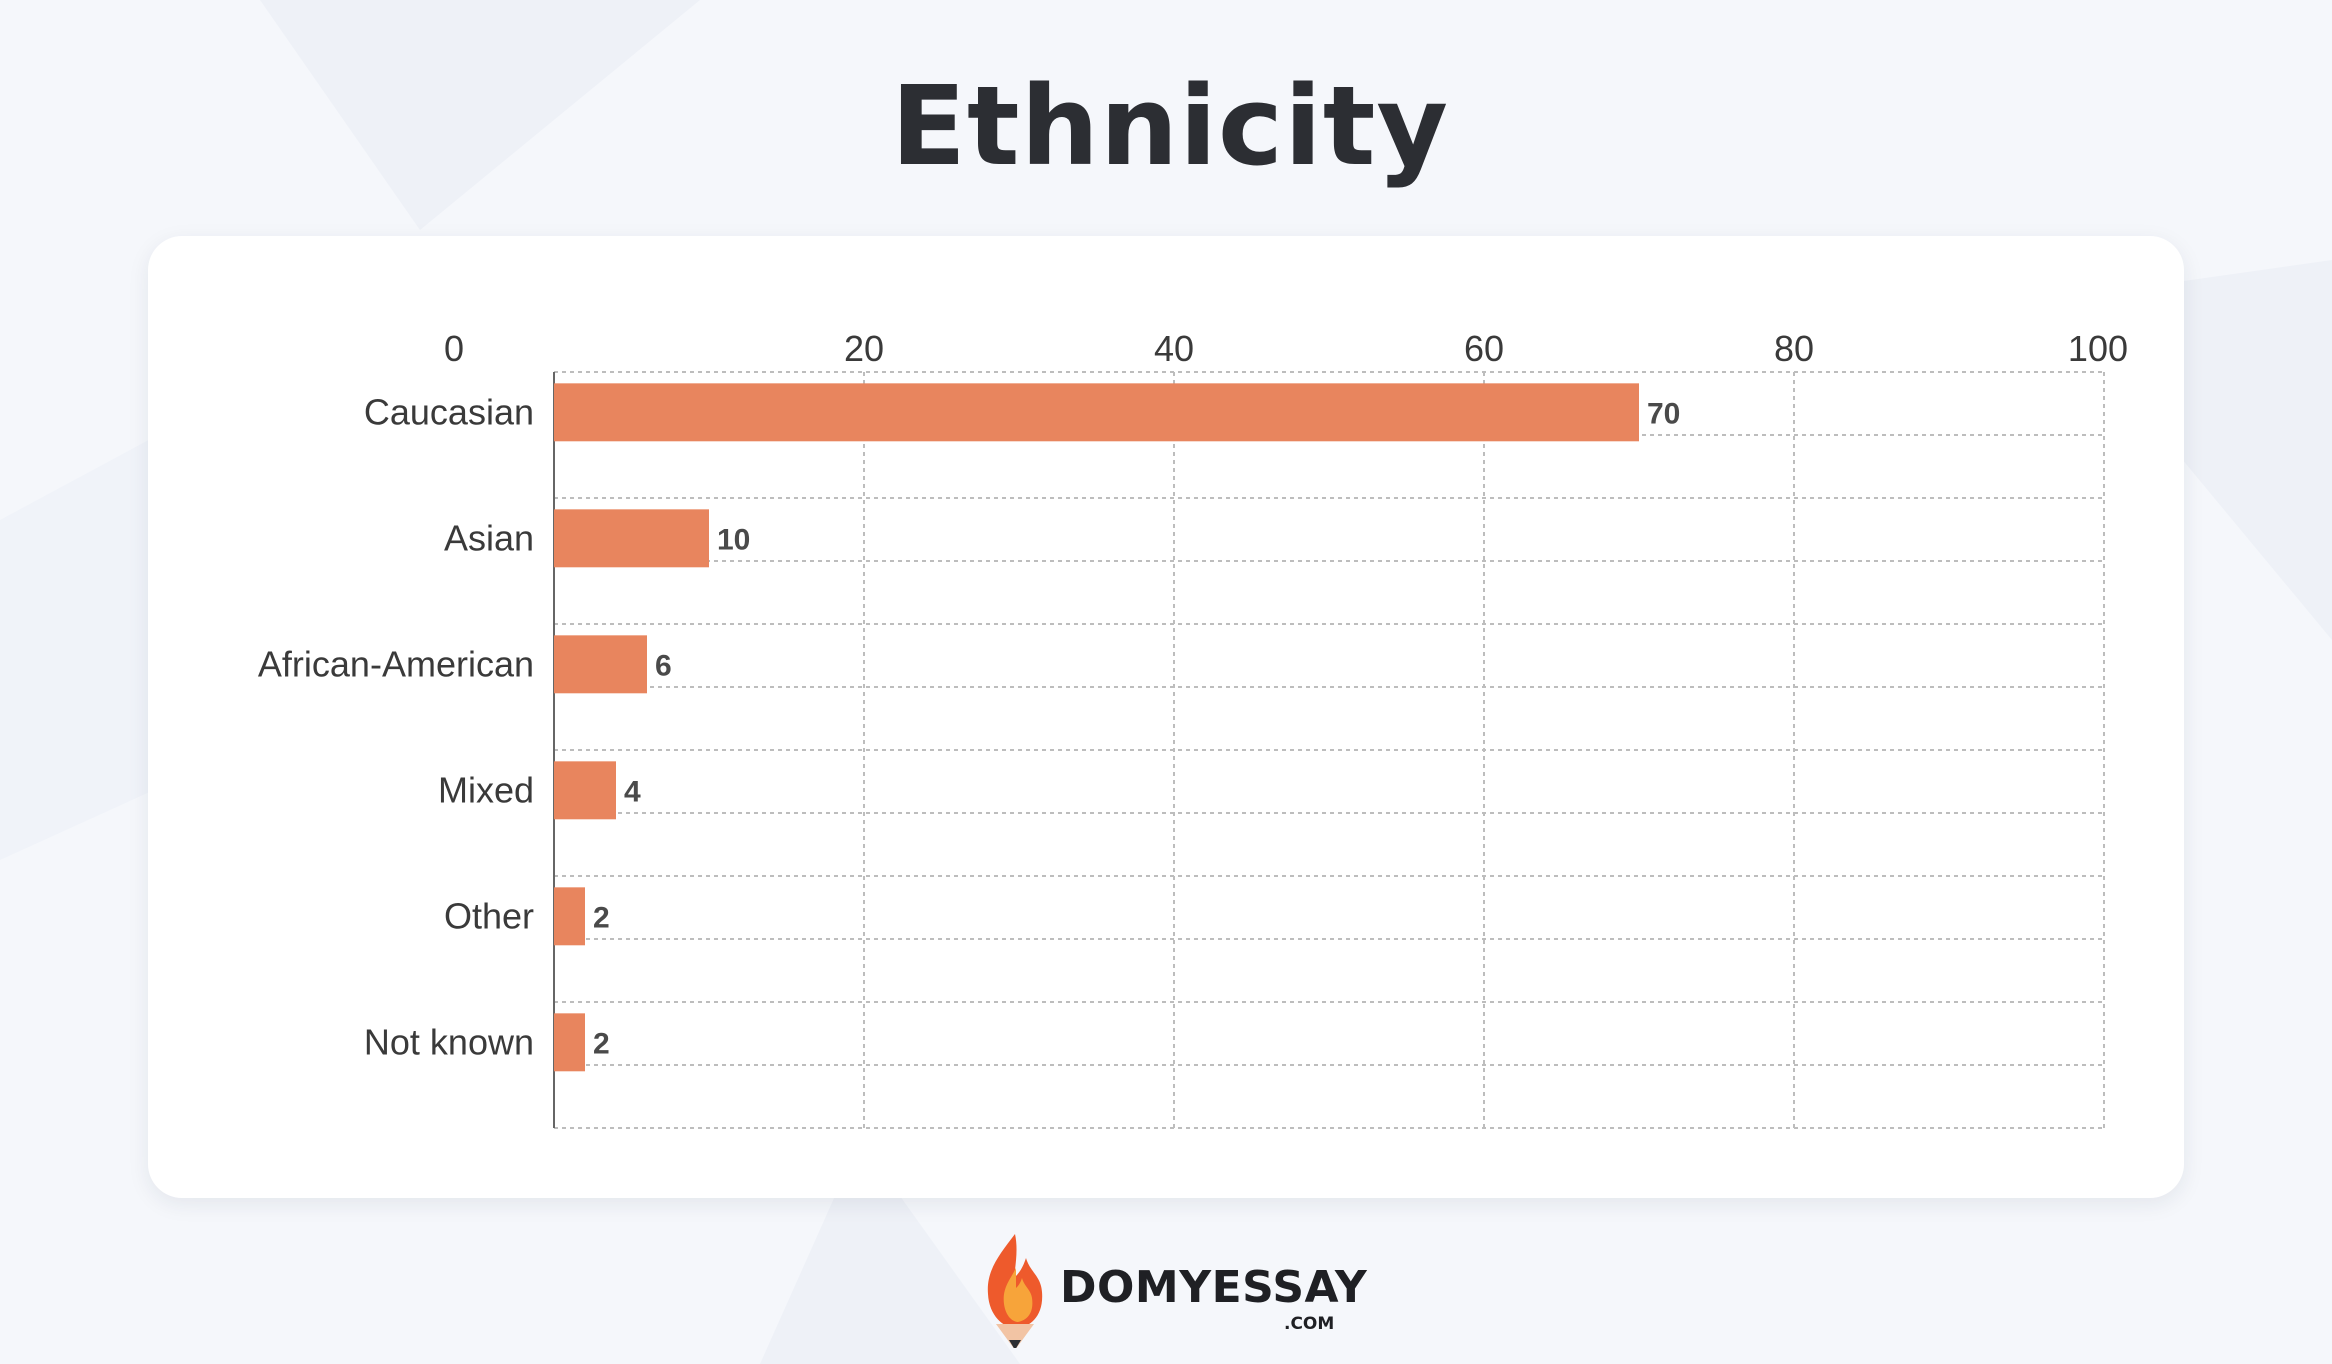 The image size is (2332, 1364). I want to click on data-label: 10, so click(733, 539).